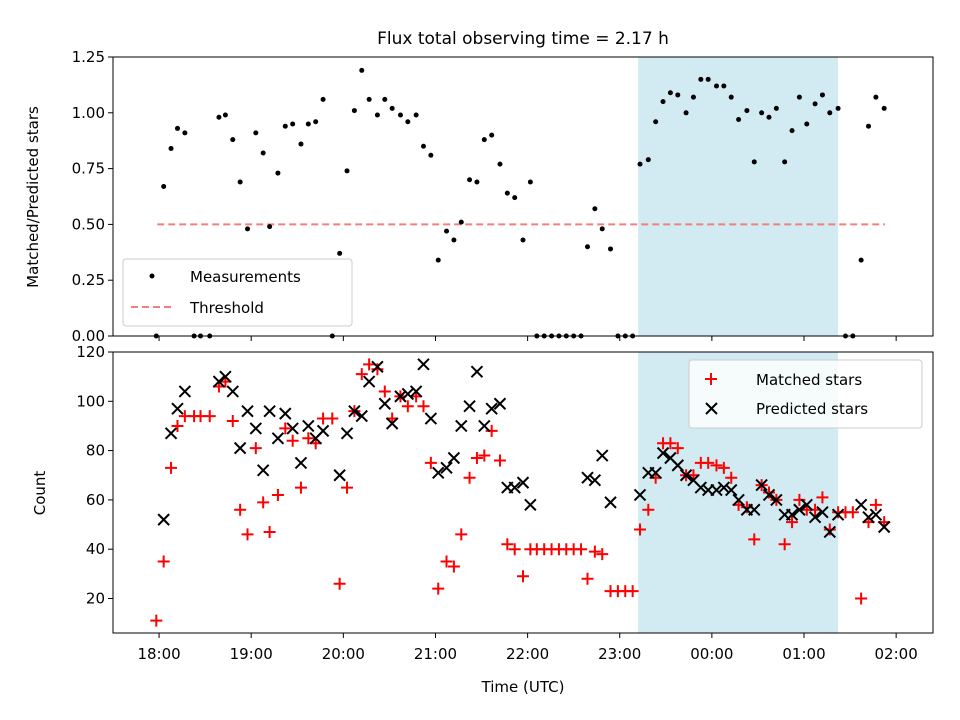 The width and height of the screenshot is (960, 720). What do you see at coordinates (343, 654) in the screenshot?
I see `x-tick-label: 20:00` at bounding box center [343, 654].